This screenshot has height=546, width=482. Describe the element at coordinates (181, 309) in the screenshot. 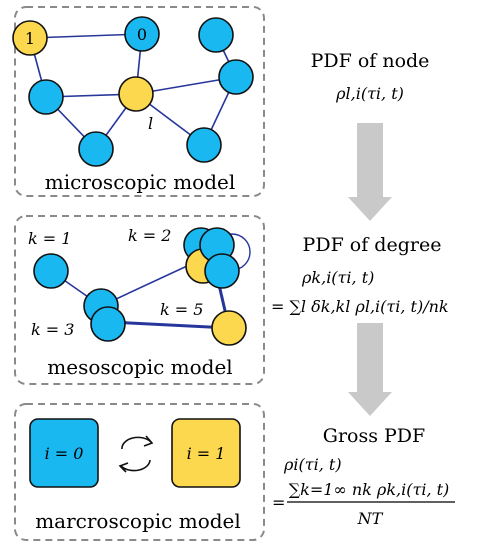

I see `degree-label: k = 5` at that location.